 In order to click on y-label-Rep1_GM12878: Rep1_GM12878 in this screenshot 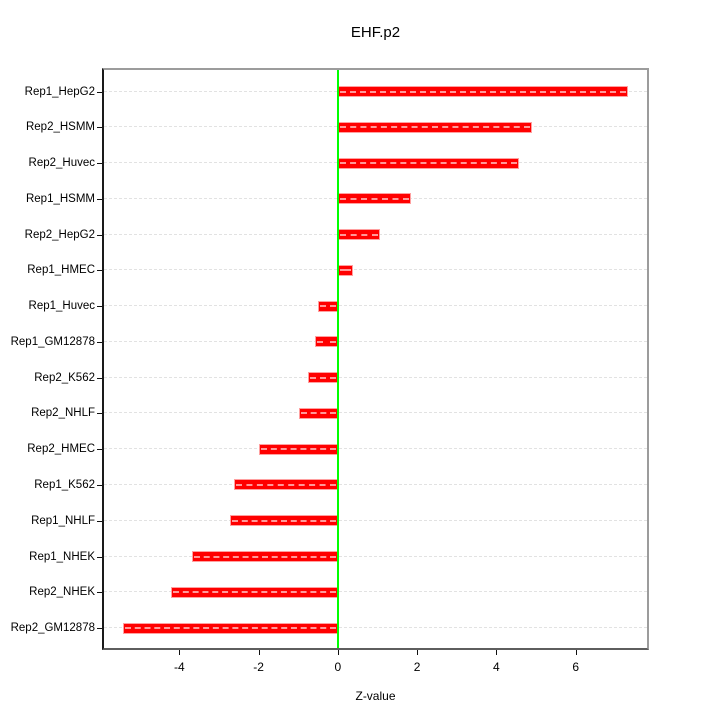, I will do `click(52, 341)`.